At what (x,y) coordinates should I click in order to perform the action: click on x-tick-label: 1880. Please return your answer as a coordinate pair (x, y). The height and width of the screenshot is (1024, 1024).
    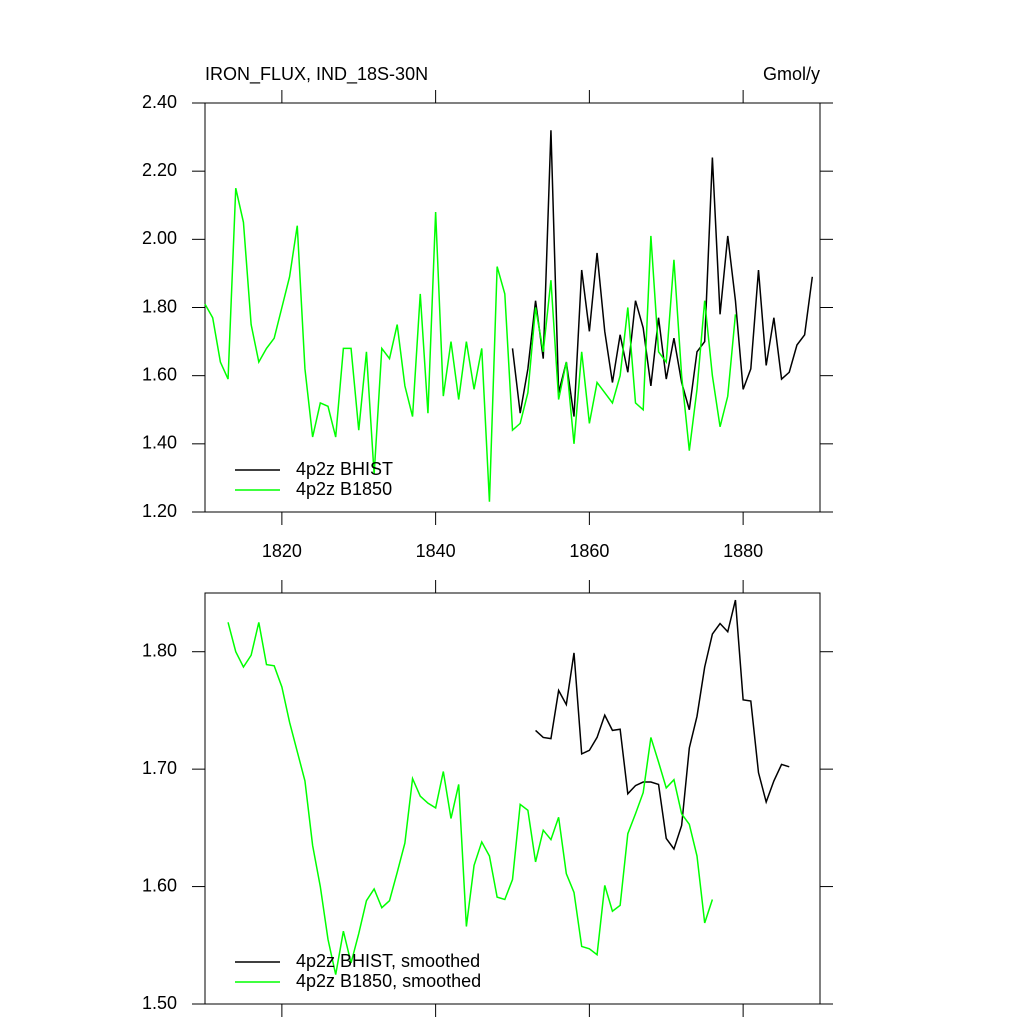
    Looking at the image, I should click on (743, 551).